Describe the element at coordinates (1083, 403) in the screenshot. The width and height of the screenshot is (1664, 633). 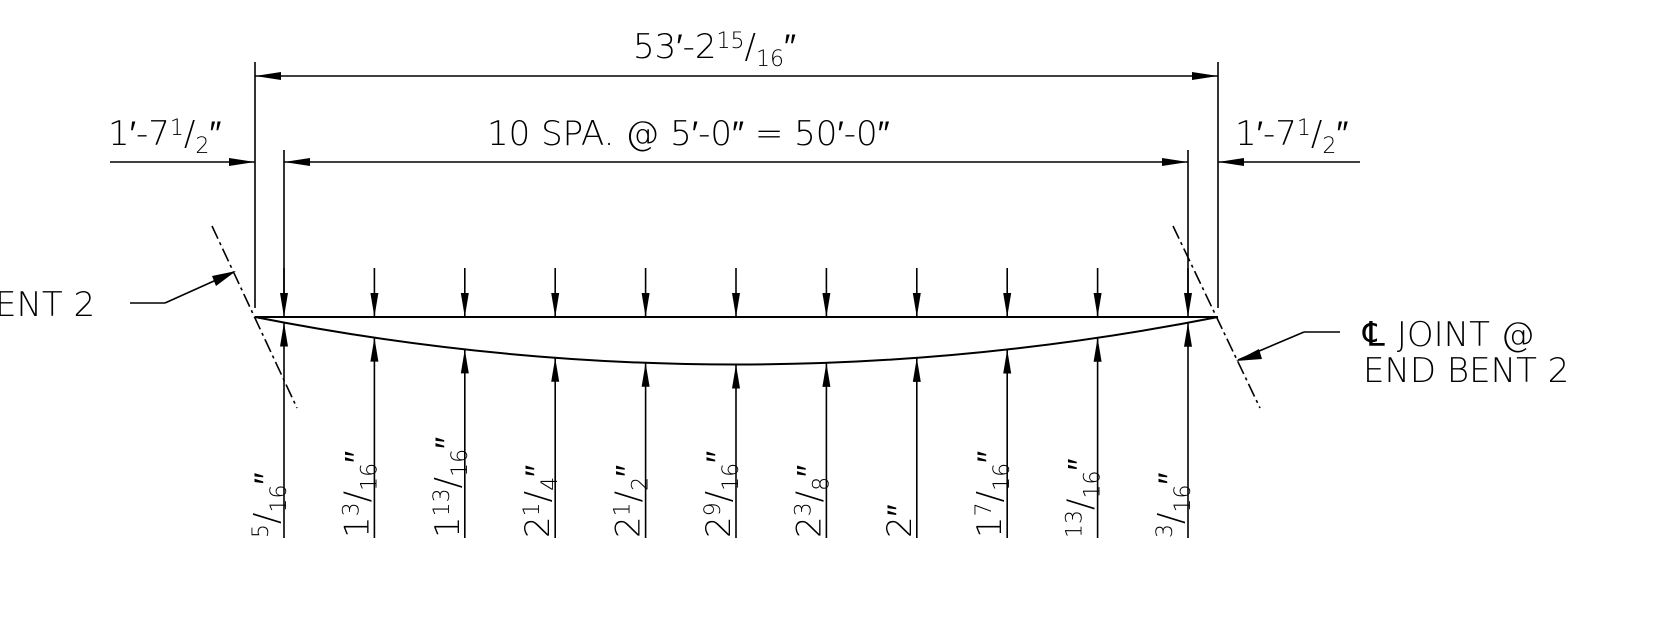
I see `ordinate-10: 13/16″` at that location.